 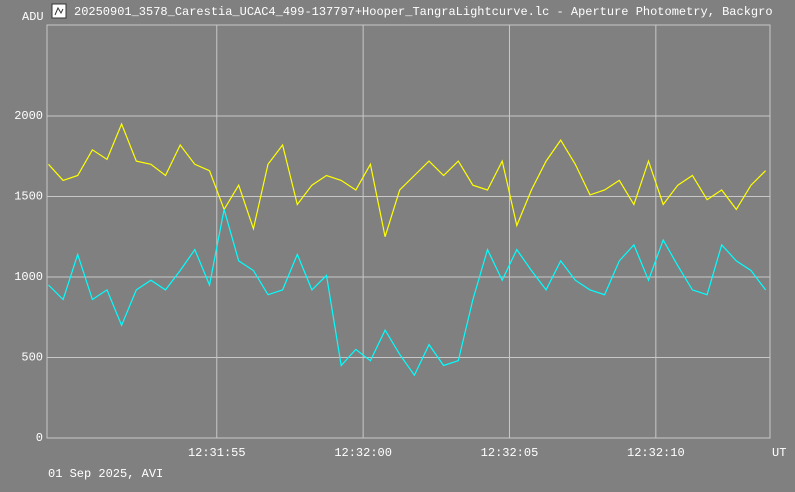 What do you see at coordinates (510, 453) in the screenshot?
I see `x-tick-label: 12:32:05` at bounding box center [510, 453].